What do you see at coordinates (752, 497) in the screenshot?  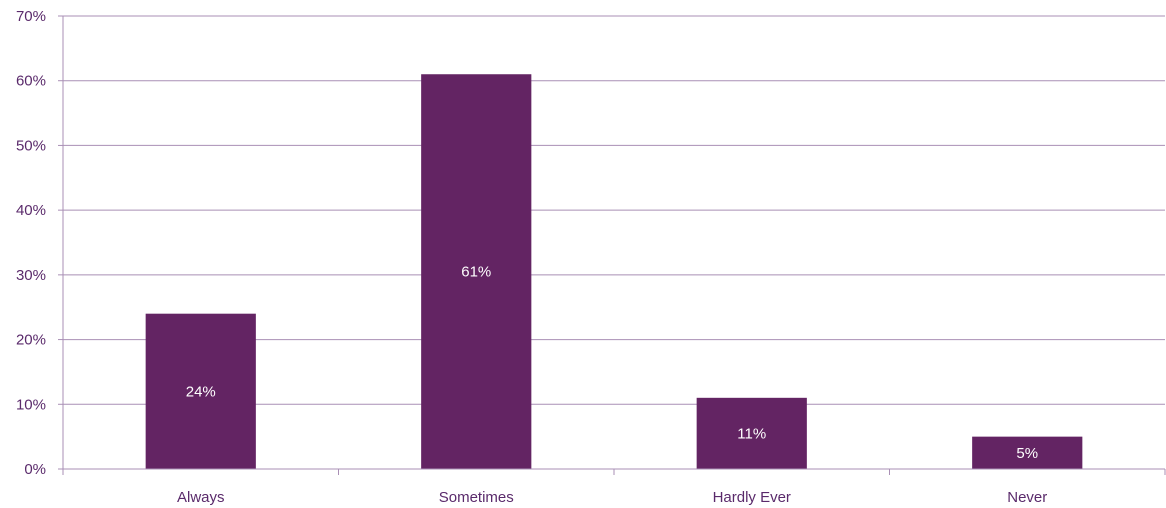 I see `x-tick-label: Hardly Ever` at bounding box center [752, 497].